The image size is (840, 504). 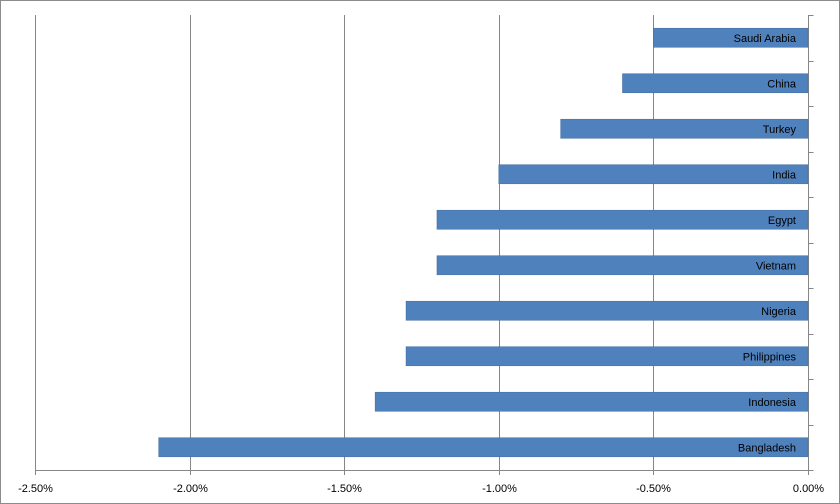 What do you see at coordinates (622, 219) in the screenshot?
I see `bar-egypt` at bounding box center [622, 219].